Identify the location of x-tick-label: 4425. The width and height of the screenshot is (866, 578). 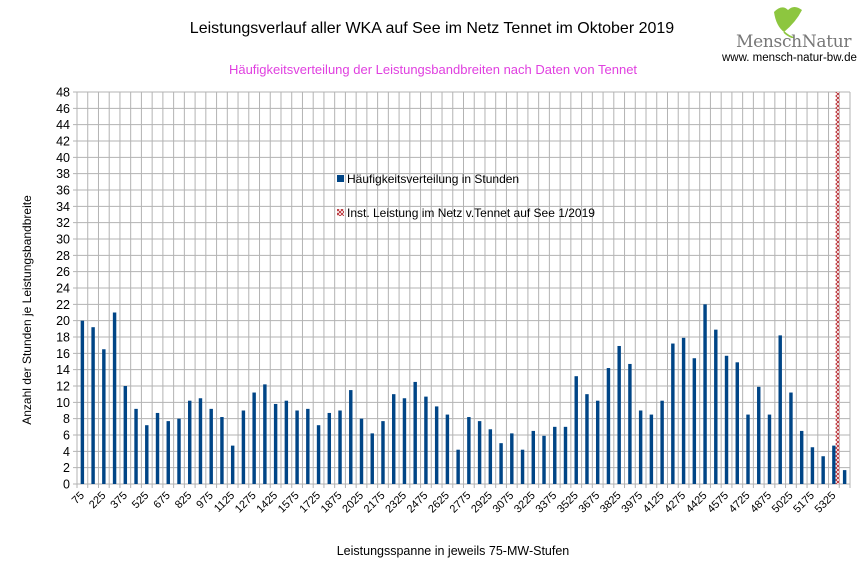
(697, 503).